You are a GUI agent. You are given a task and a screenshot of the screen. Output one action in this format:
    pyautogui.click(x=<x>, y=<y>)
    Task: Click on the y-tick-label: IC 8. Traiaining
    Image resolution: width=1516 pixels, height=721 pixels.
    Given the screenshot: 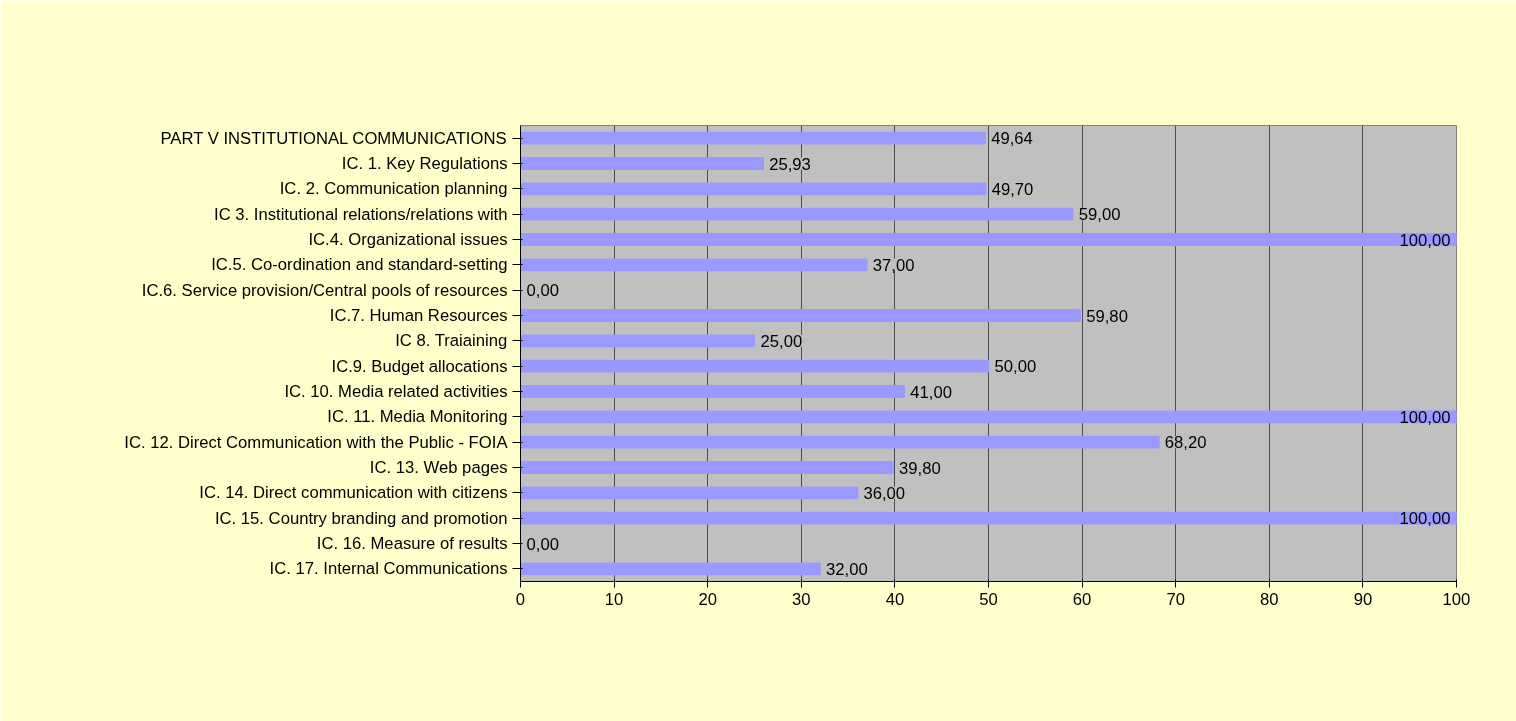 What is the action you would take?
    pyautogui.click(x=451, y=341)
    